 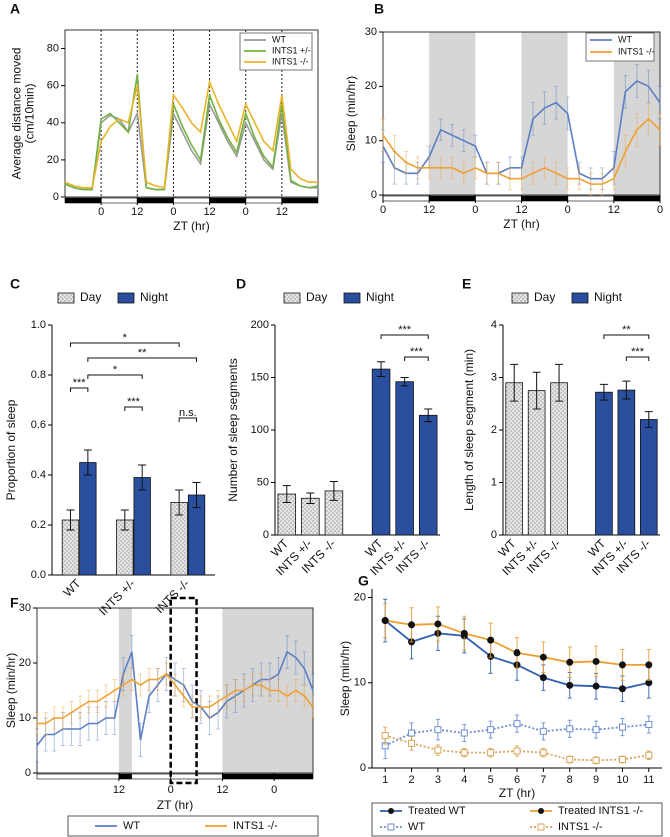 I want to click on y-tick-label: 0.0, so click(x=38, y=575).